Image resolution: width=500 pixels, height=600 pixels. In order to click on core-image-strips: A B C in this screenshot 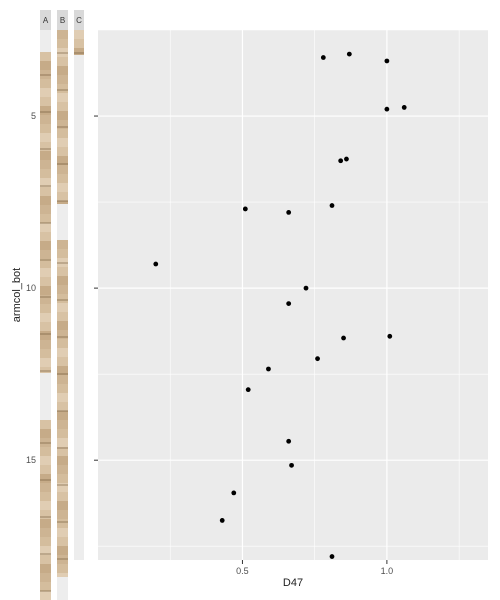, I will do `click(62, 305)`.